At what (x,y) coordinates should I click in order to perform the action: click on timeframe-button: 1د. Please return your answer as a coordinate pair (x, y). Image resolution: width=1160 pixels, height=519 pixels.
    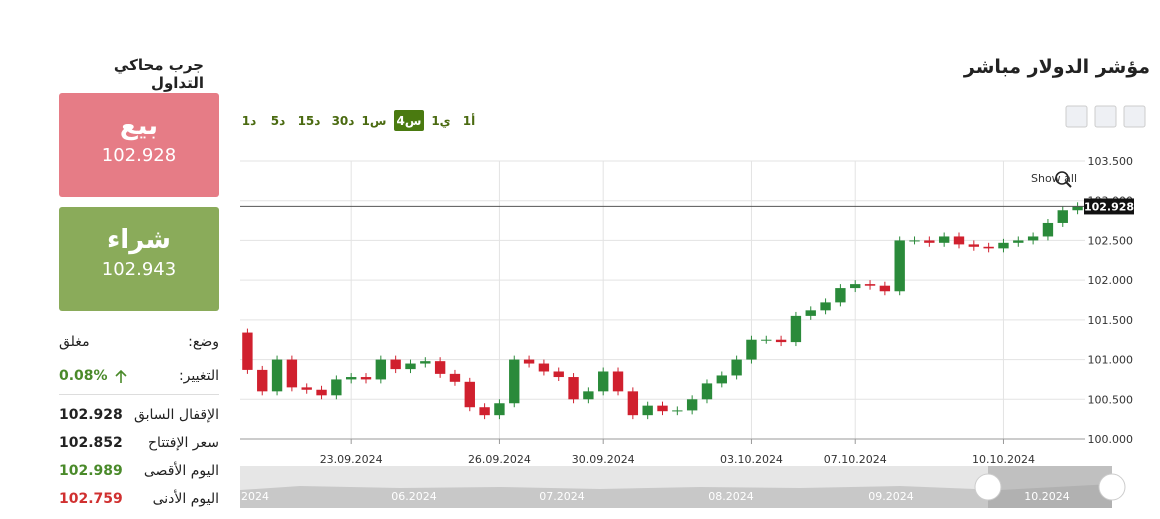
    Looking at the image, I should click on (249, 121).